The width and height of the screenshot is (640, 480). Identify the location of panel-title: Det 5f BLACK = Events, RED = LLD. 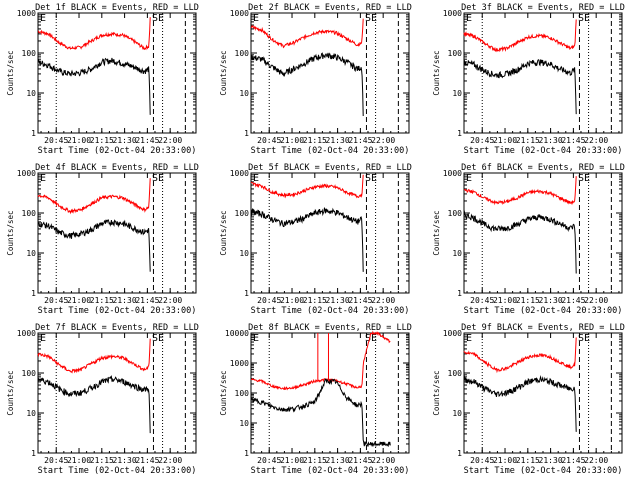
(330, 168).